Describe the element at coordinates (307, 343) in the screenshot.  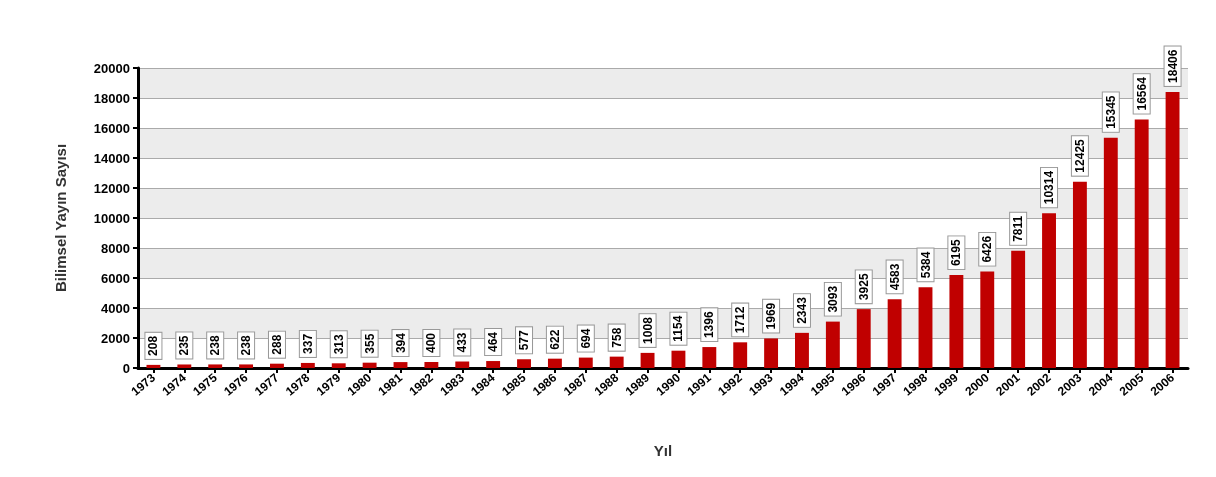
I see `data-label: 337` at that location.